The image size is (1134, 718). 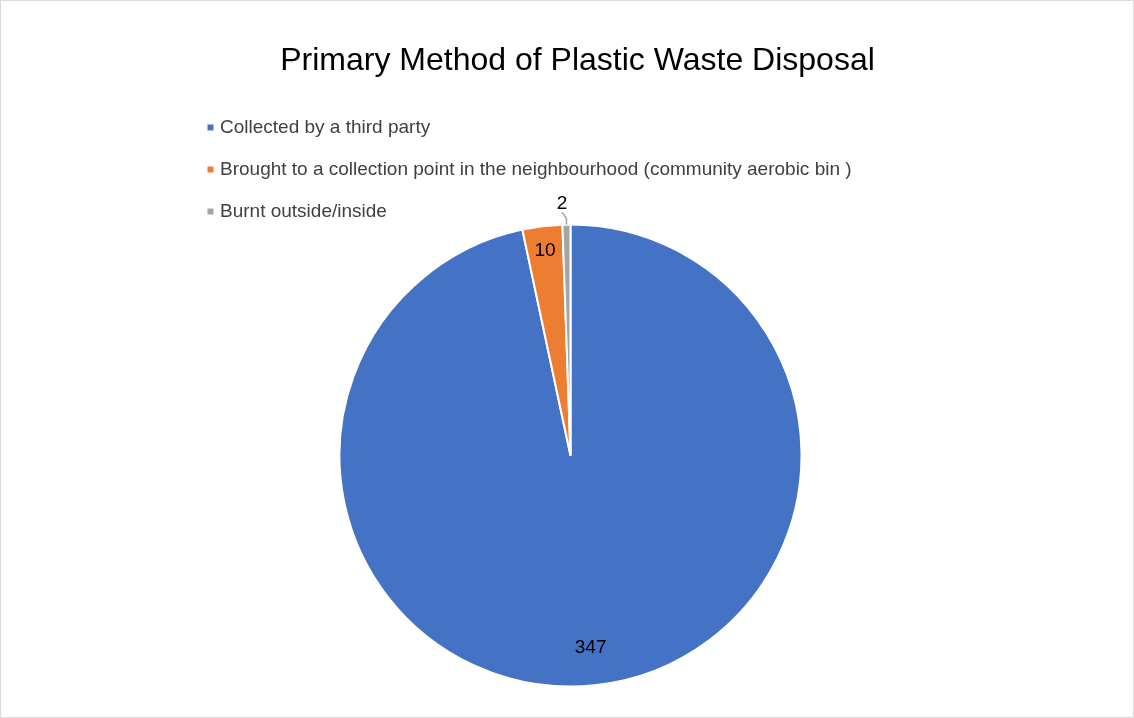 What do you see at coordinates (577, 58) in the screenshot?
I see `chart-title: Primary Method of Plastic Waste Disposal` at bounding box center [577, 58].